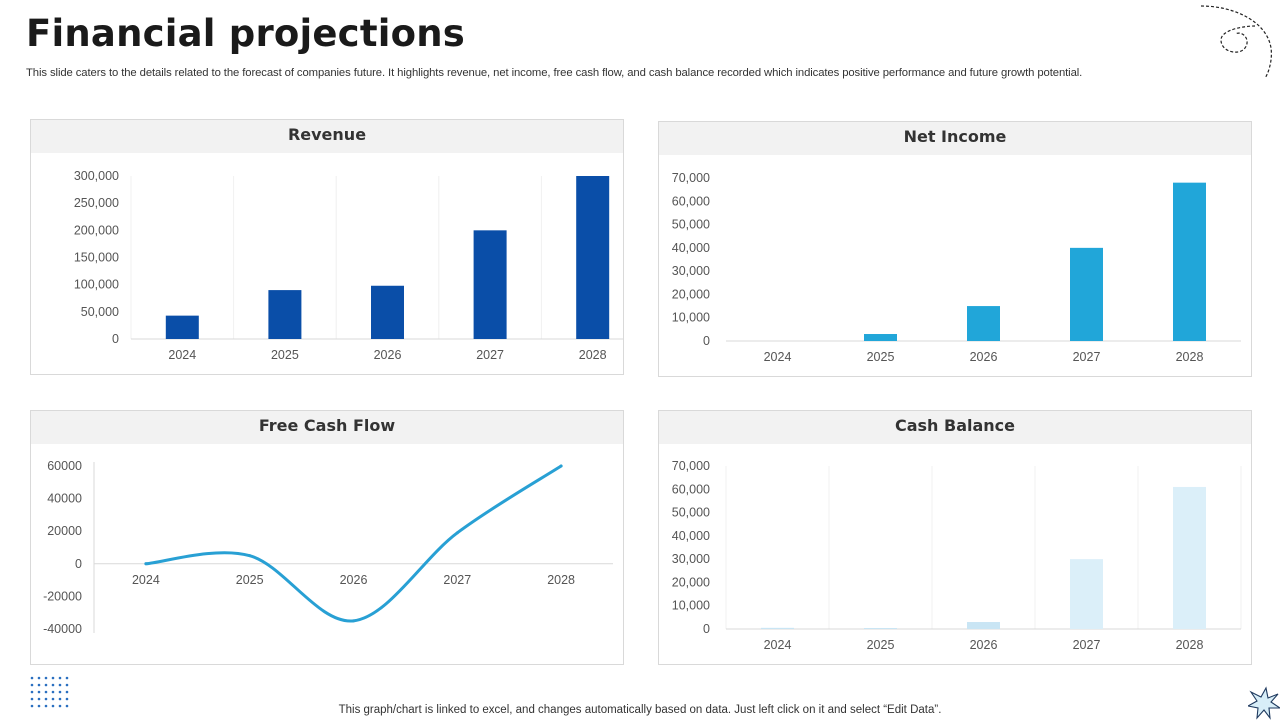 This screenshot has width=1280, height=720. Describe the element at coordinates (955, 138) in the screenshot. I see `net-income-chart-title: Net Income` at that location.